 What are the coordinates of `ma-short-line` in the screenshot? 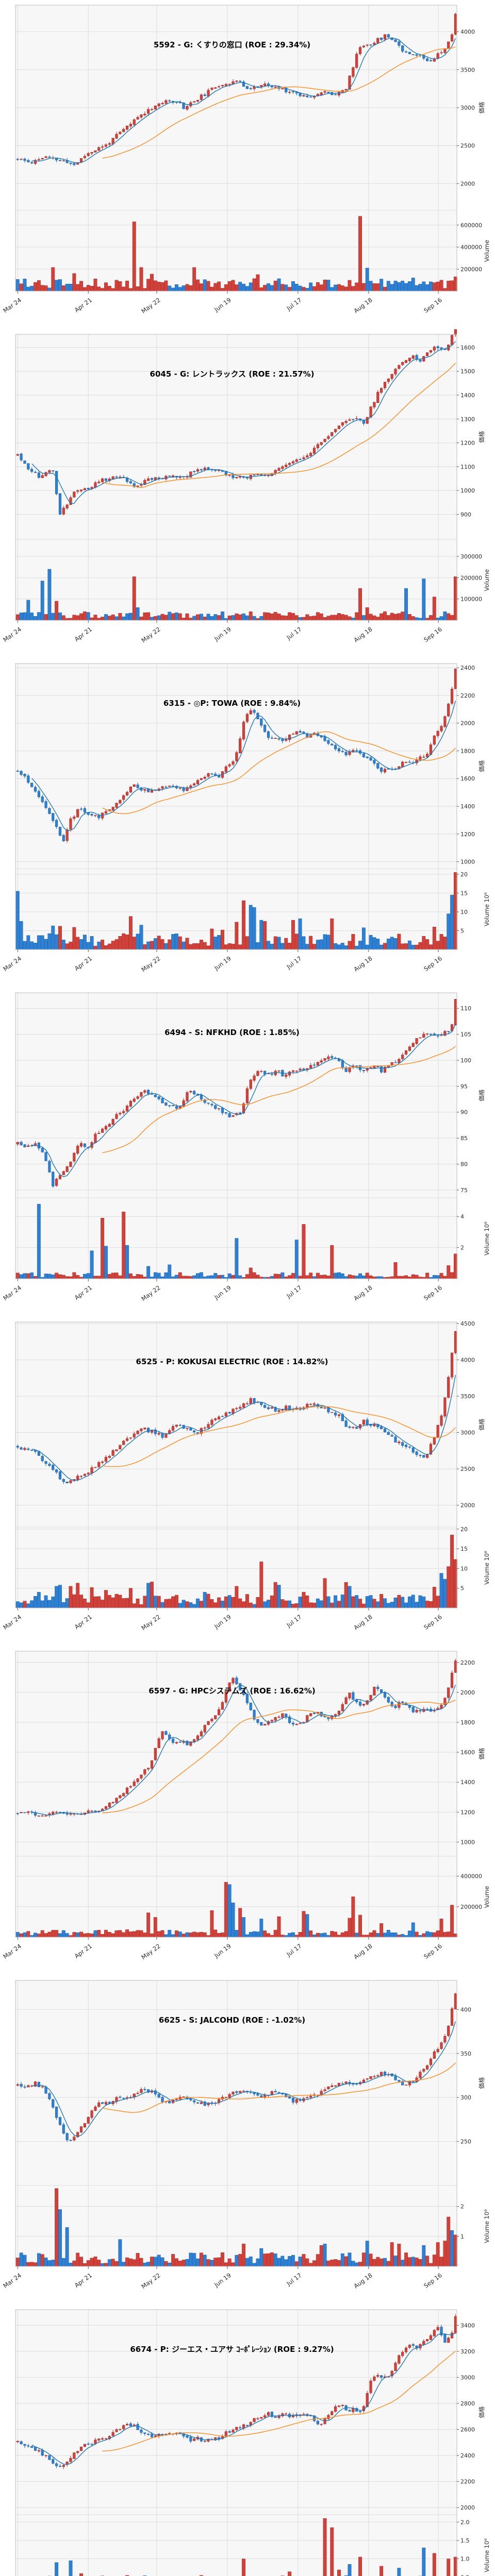 It's located at (243, 1428).